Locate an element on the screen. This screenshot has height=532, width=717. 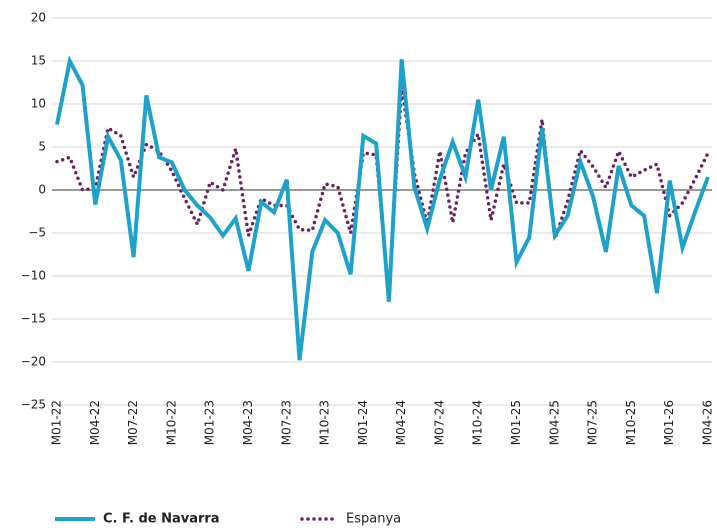
y-tick-label: 5 is located at coordinates (42, 147).